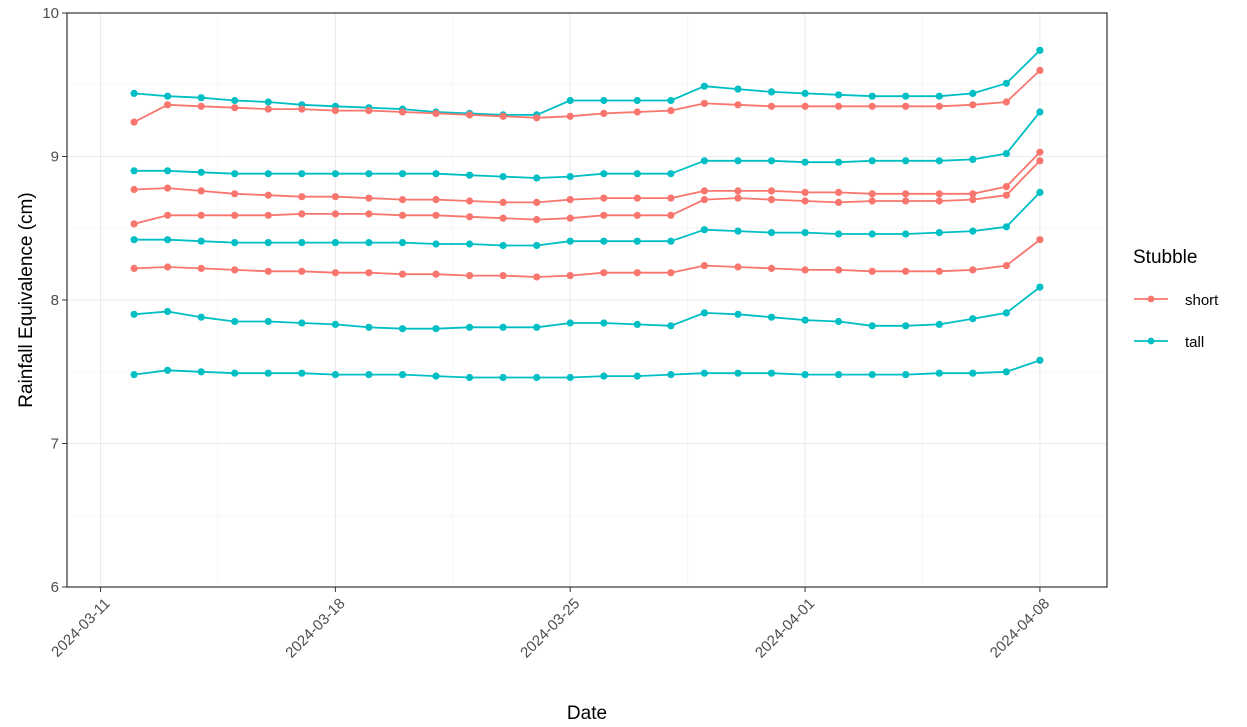  What do you see at coordinates (1151, 341) in the screenshot?
I see `legend-key-point-tall` at bounding box center [1151, 341].